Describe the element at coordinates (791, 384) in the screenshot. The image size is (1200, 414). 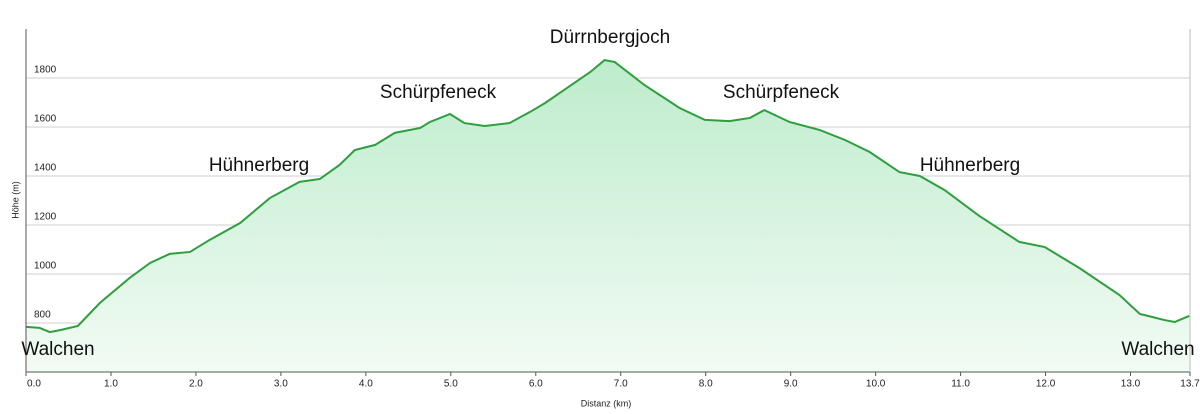
I see `x-tick-label: 9.0` at that location.